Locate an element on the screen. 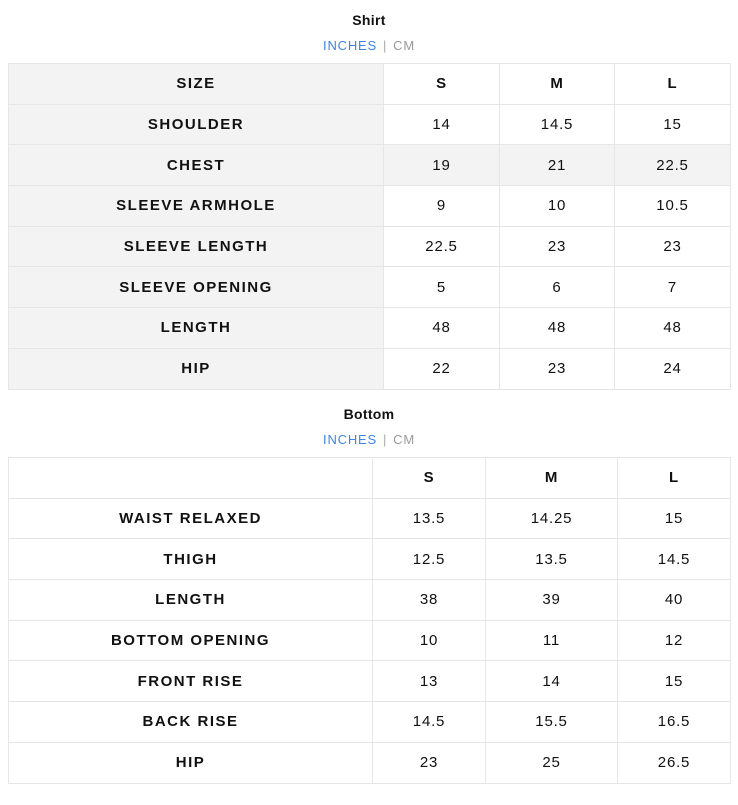  table-row: THIGH 12.5 13.5 14.5 is located at coordinates (369, 559).